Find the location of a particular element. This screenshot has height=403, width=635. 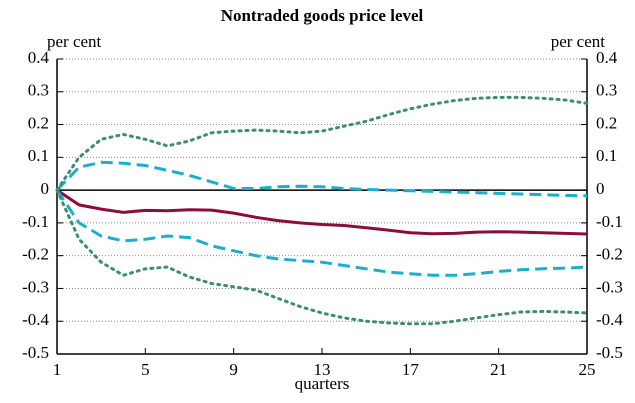

y-axis-label: per cent is located at coordinates (74, 41).